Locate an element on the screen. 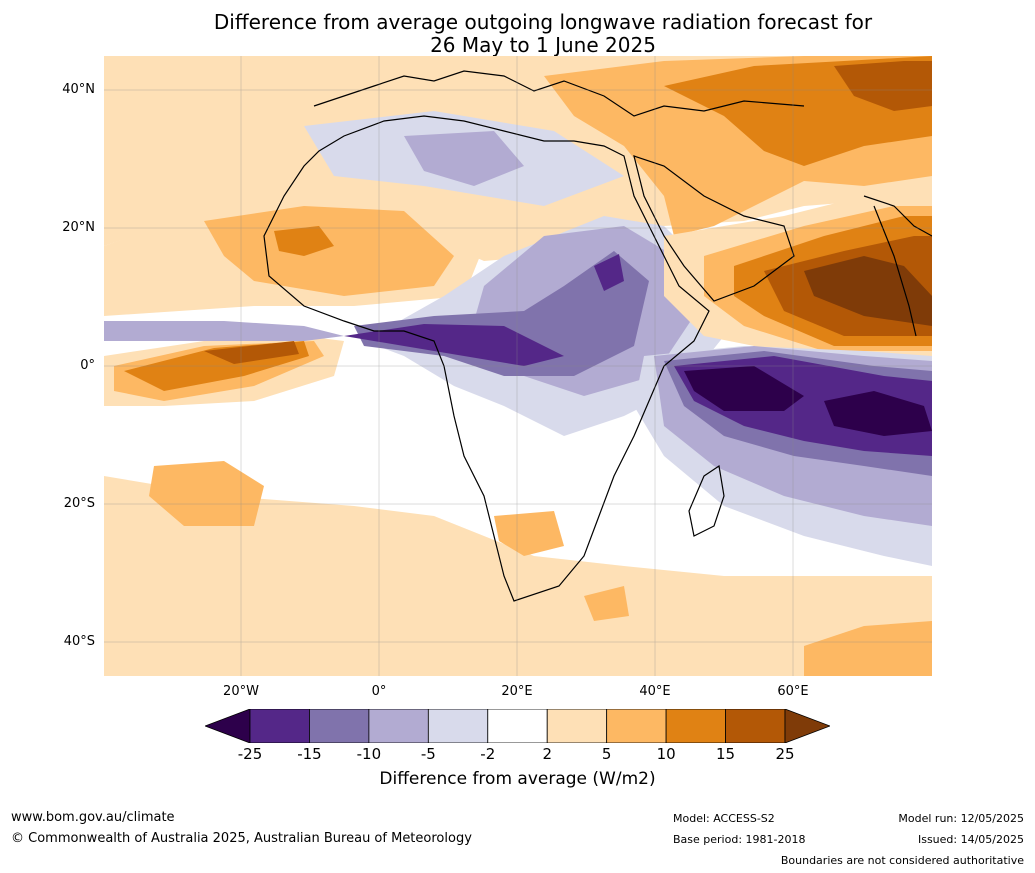 The width and height of the screenshot is (1035, 873). colorbar-tick-label: -15 is located at coordinates (309, 754).